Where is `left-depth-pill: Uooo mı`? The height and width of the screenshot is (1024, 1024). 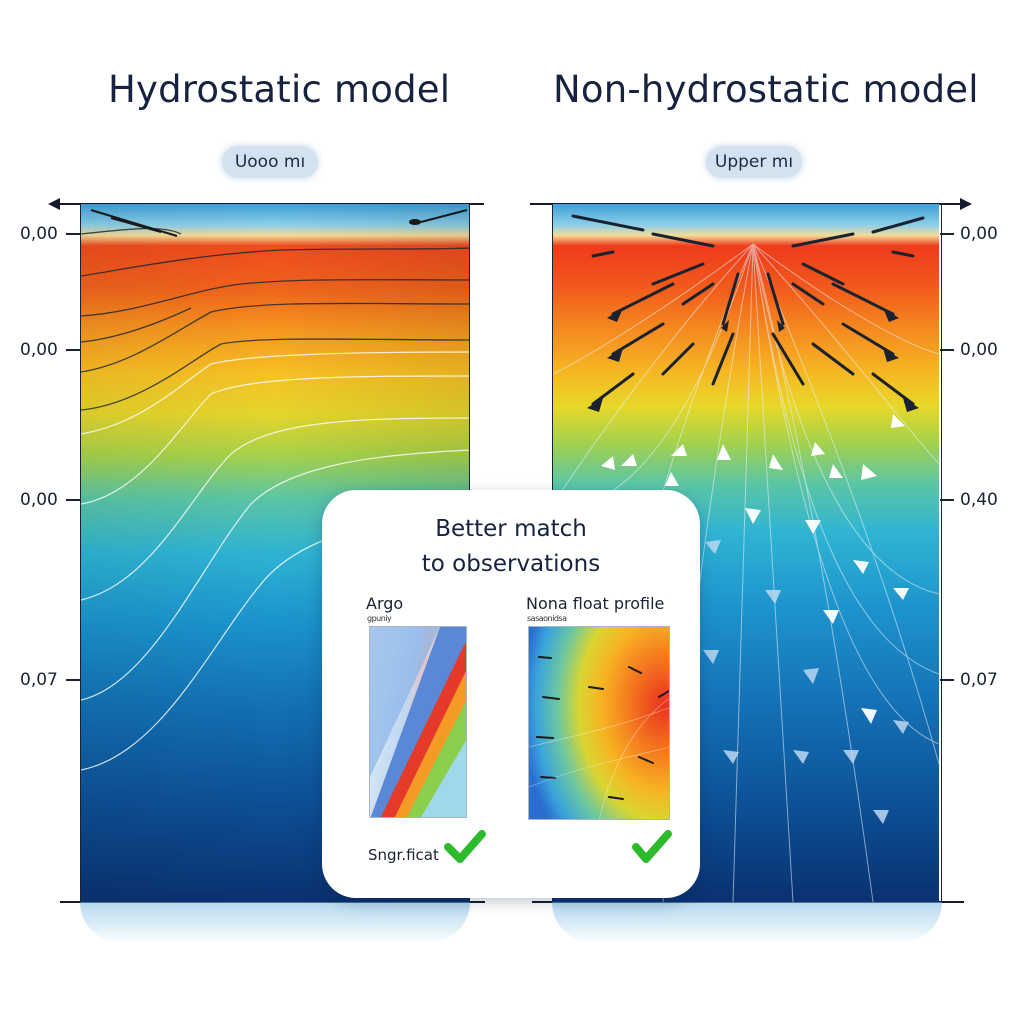 left-depth-pill: Uooo mı is located at coordinates (270, 162).